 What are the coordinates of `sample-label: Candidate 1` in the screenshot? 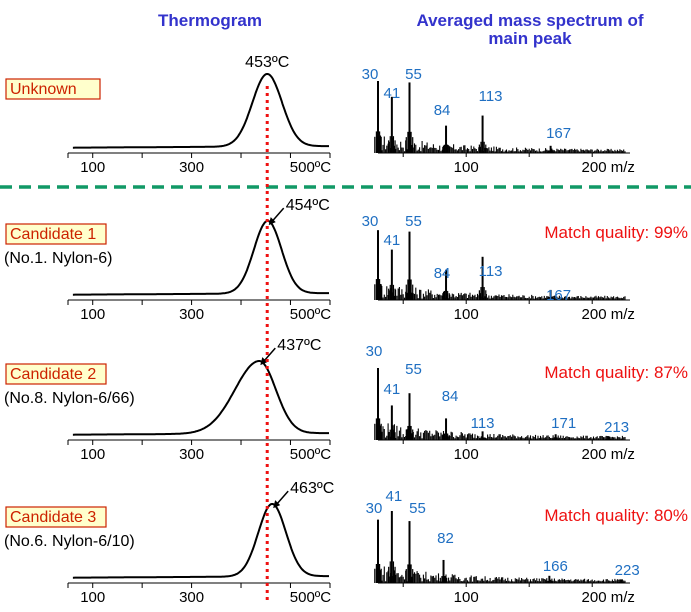 It's located at (53, 234).